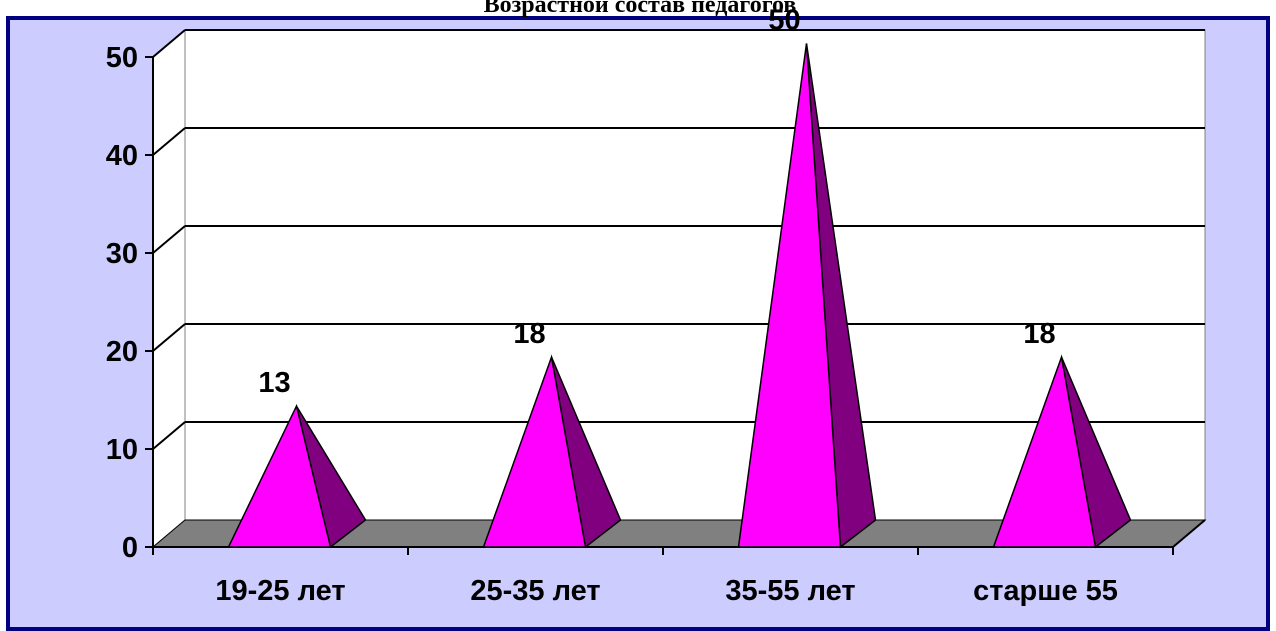 This screenshot has height=631, width=1276. Describe the element at coordinates (122, 156) in the screenshot. I see `y-tick-label: 40` at that location.